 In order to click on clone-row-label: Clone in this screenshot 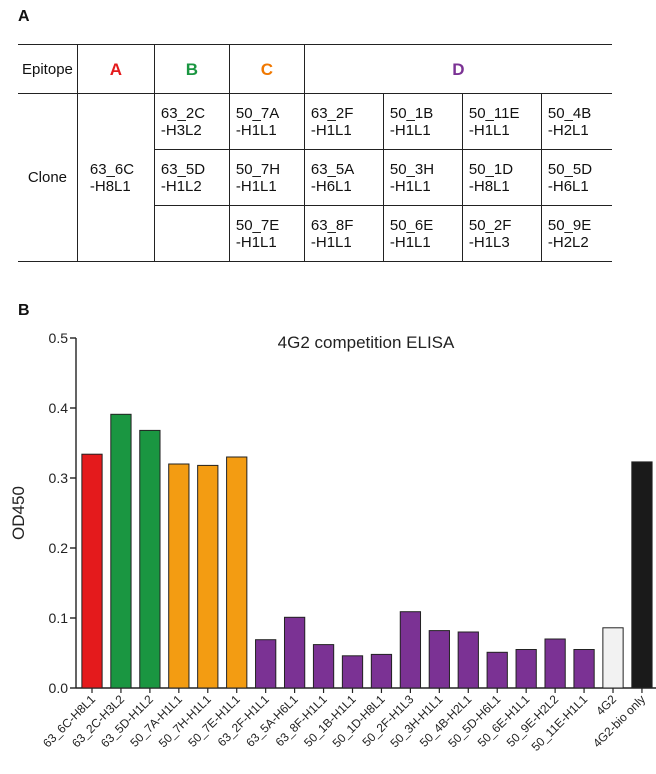, I will do `click(48, 177)`.